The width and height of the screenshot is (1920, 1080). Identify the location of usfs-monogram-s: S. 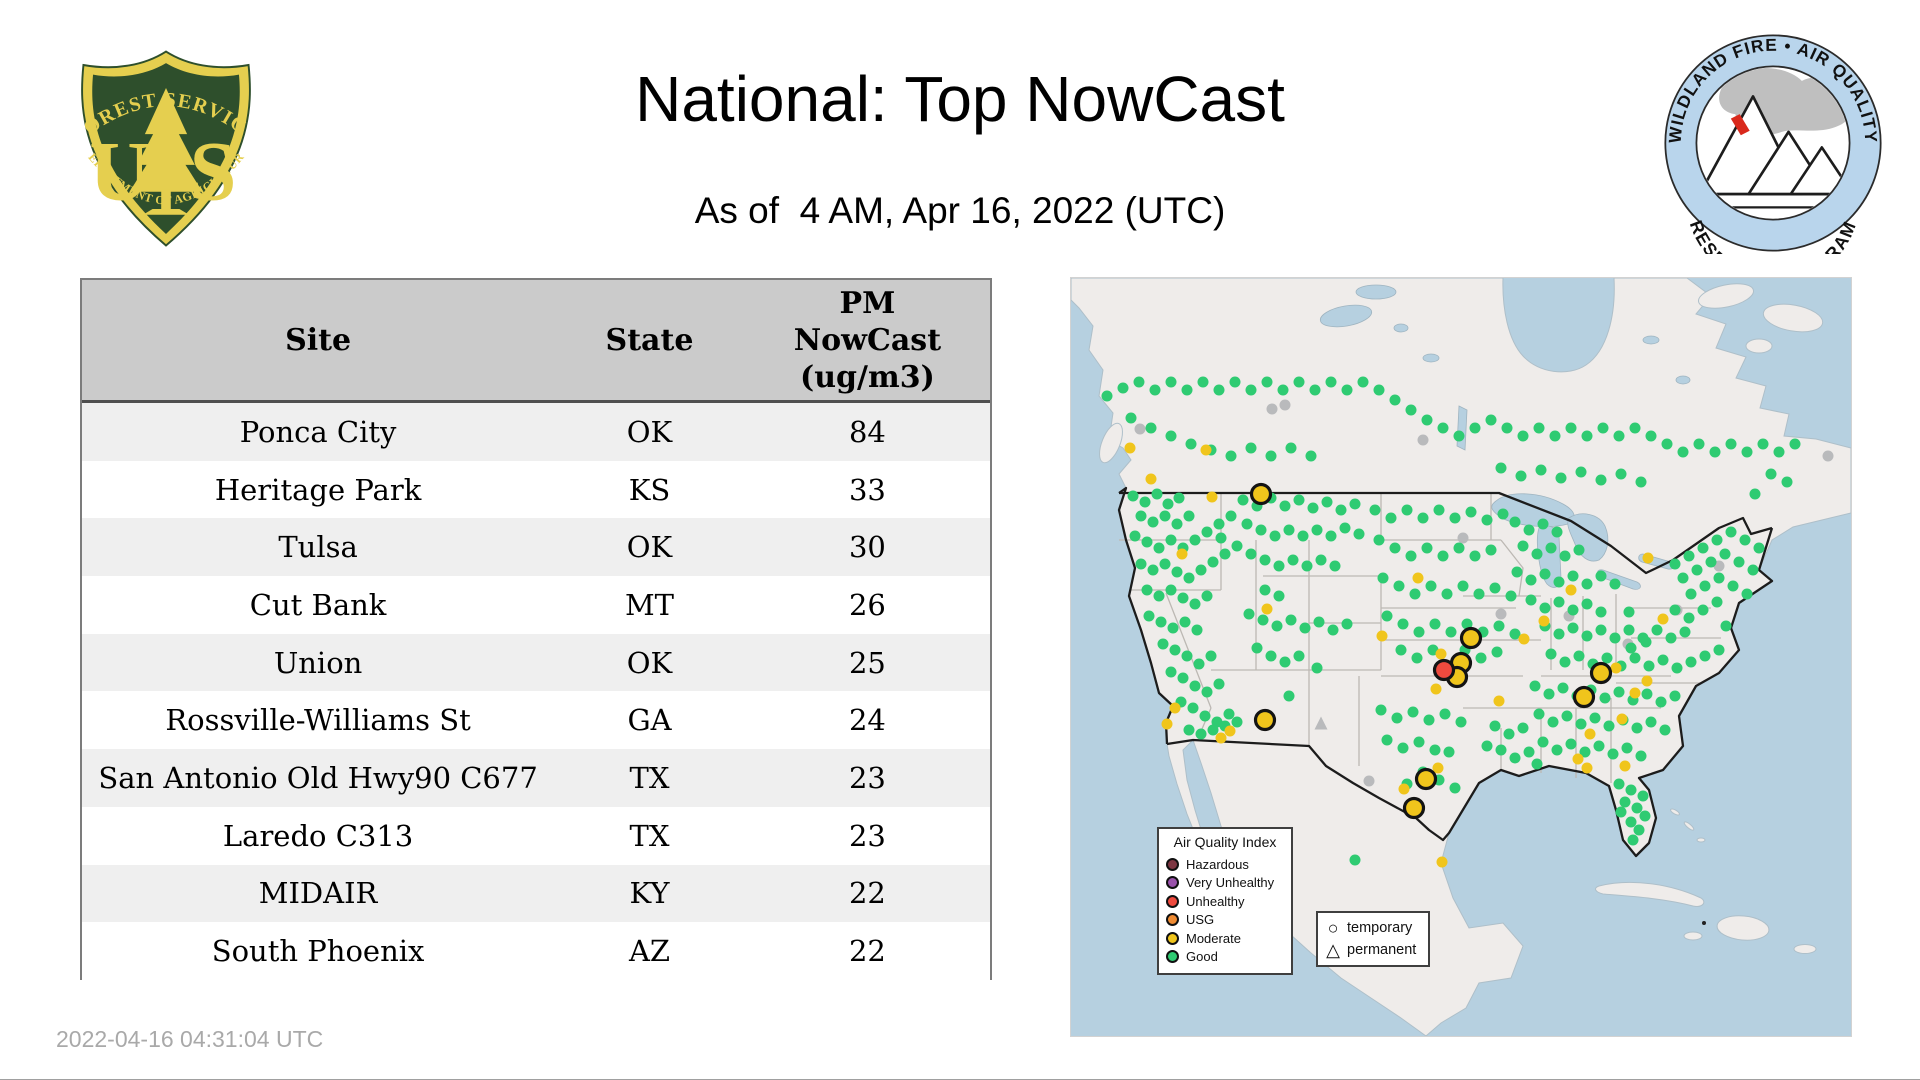
(213, 171).